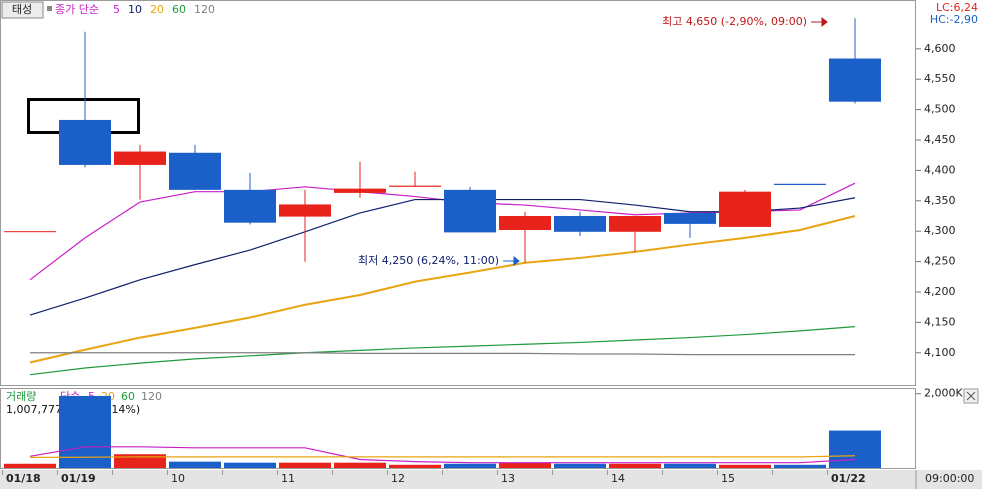  Describe the element at coordinates (940, 200) in the screenshot. I see `y-tick-label: 4,350` at that location.